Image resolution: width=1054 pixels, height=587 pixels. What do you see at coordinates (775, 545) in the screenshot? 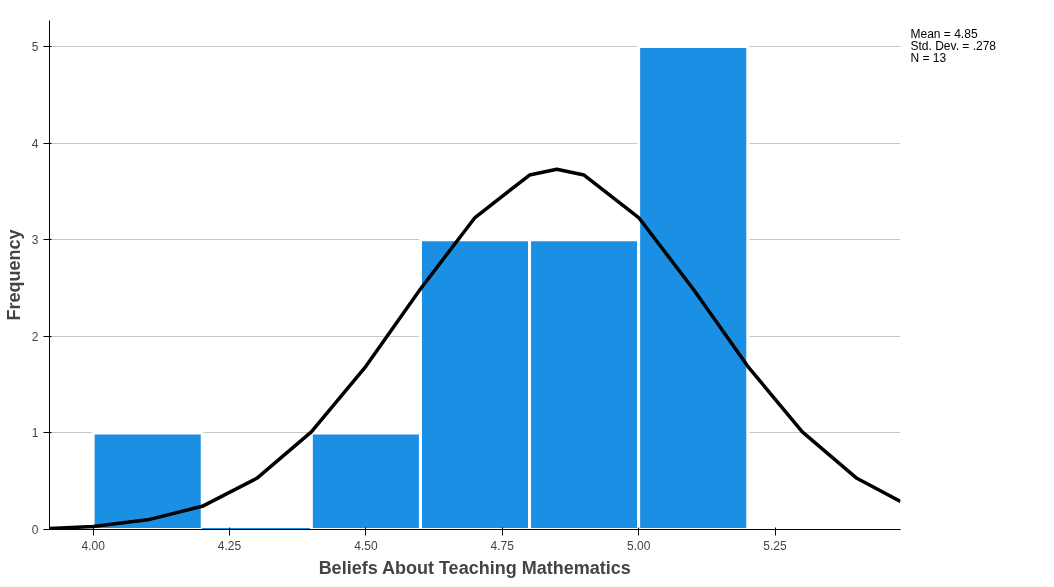
I see `x-tick-label: 5.25` at bounding box center [775, 545].